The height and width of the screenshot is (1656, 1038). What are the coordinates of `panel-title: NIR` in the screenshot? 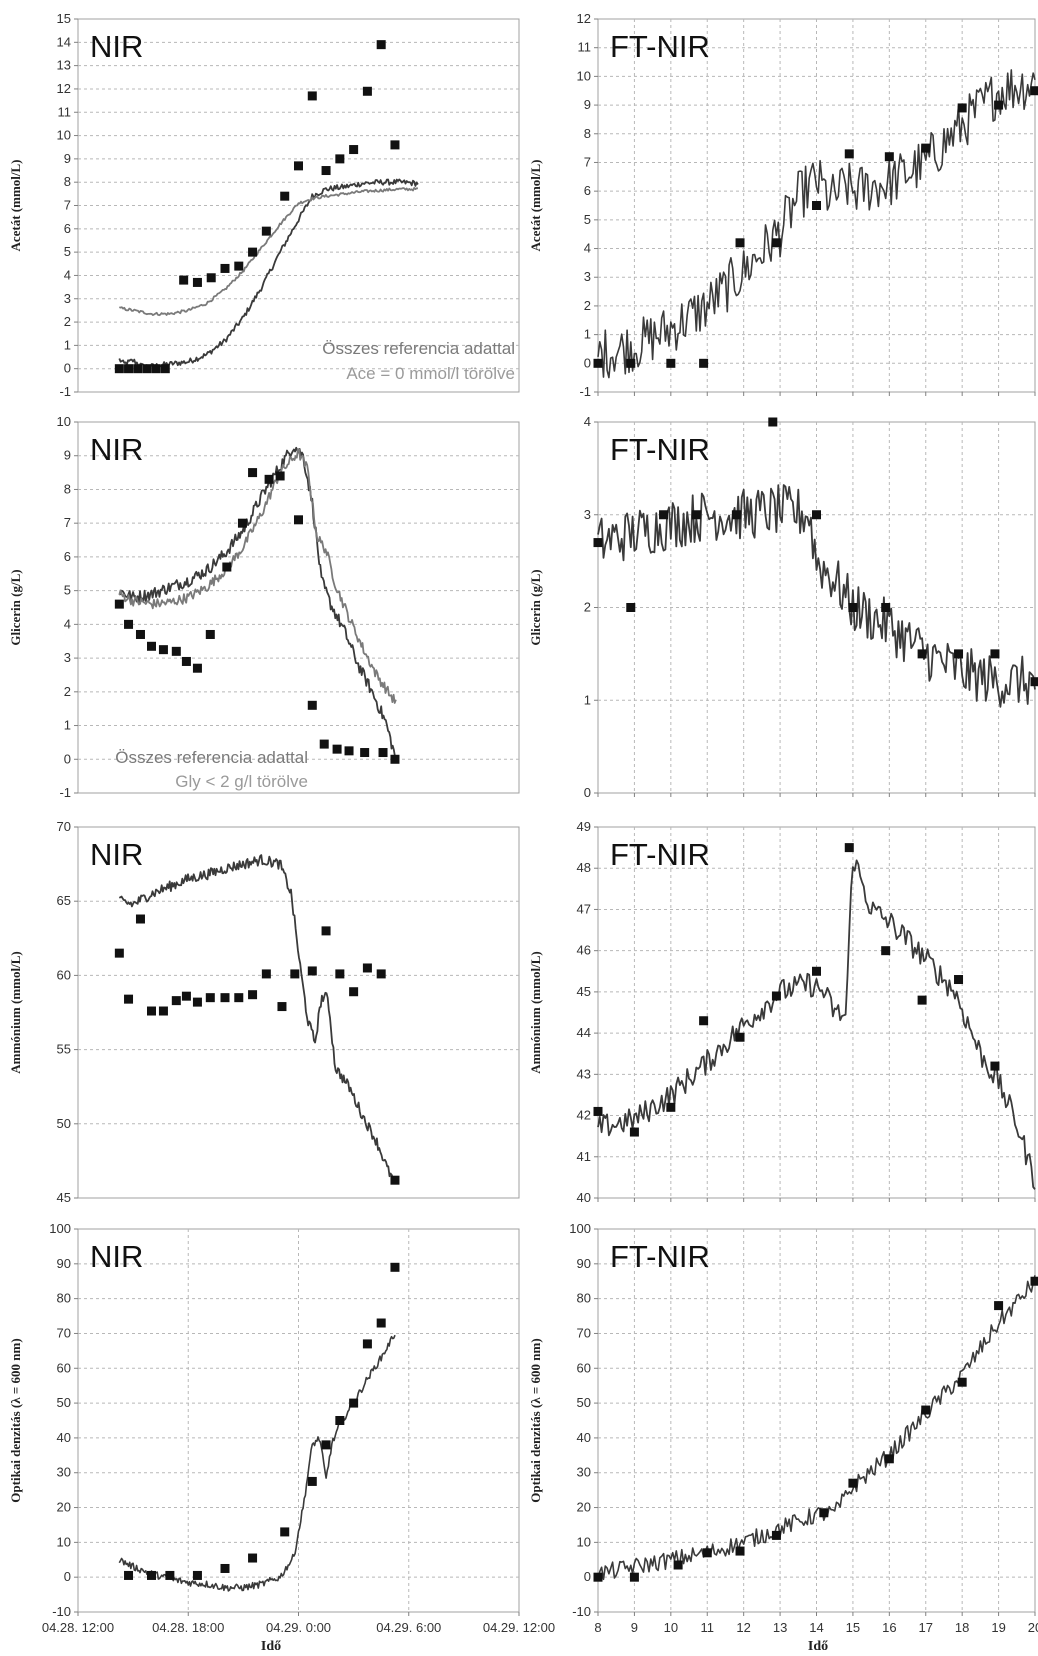 It's located at (116, 854).